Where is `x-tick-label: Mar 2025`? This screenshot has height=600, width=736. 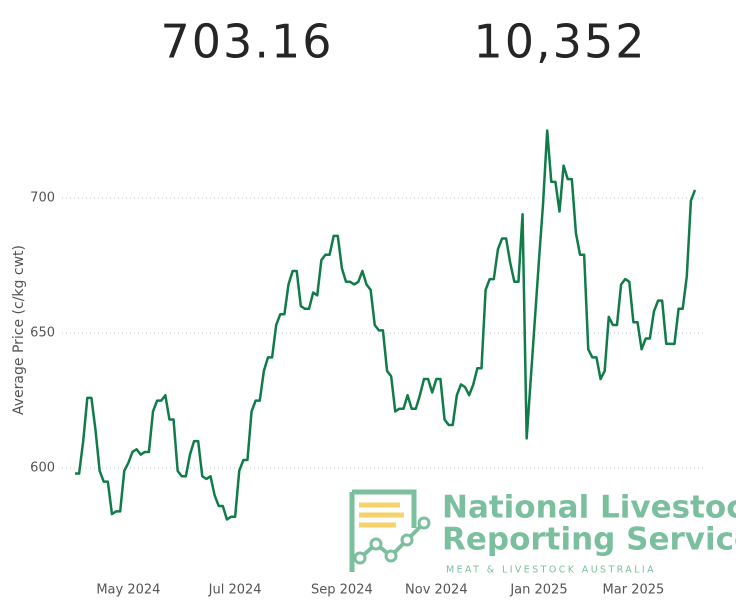
x-tick-label: Mar 2025 is located at coordinates (634, 590).